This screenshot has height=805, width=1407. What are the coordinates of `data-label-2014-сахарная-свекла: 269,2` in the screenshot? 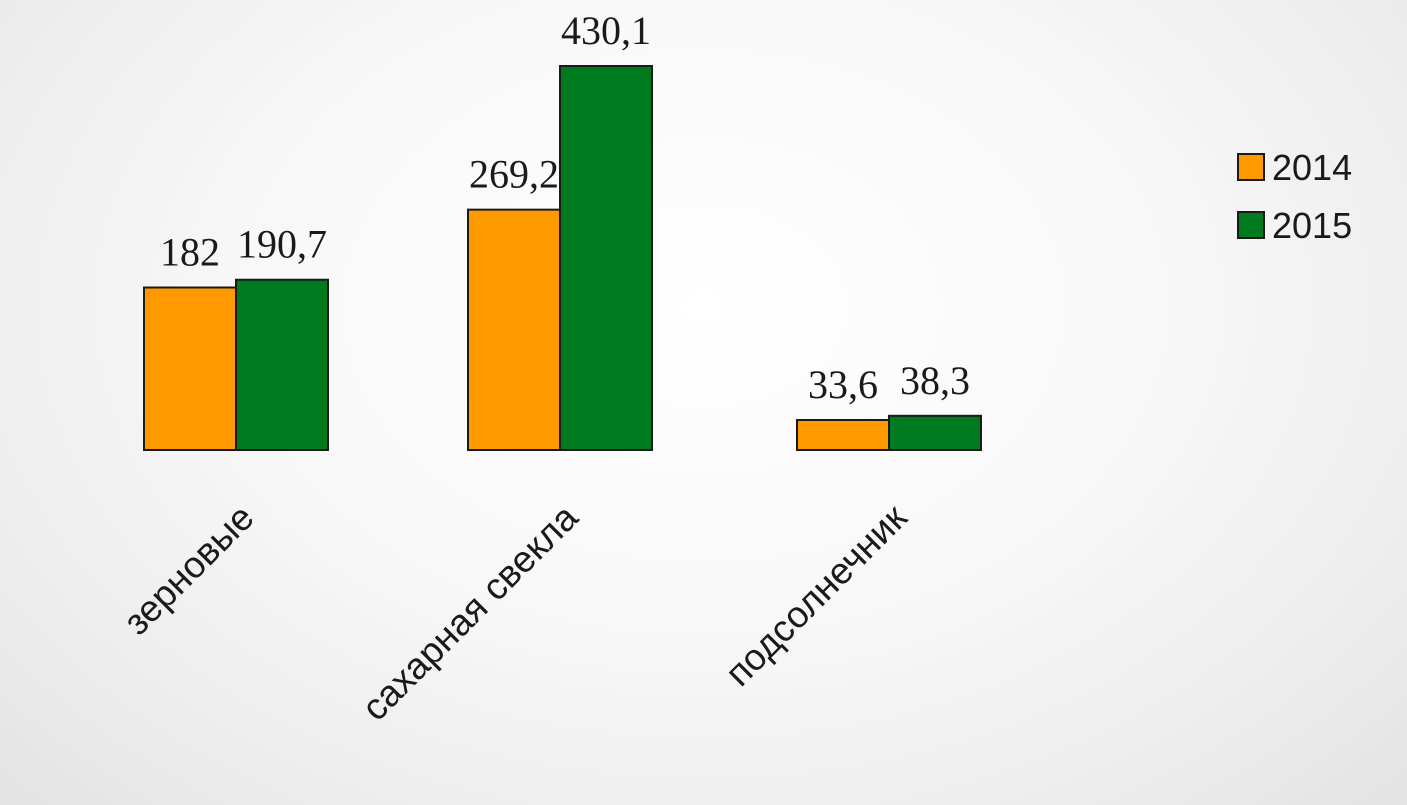 It's located at (514, 174).